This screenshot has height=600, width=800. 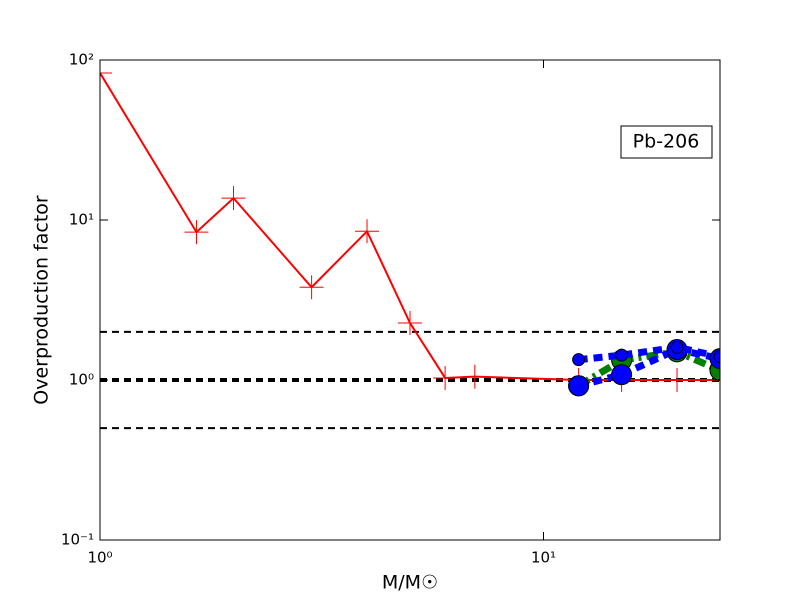 What do you see at coordinates (543, 558) in the screenshot?
I see `x-tick-label: 10¹` at bounding box center [543, 558].